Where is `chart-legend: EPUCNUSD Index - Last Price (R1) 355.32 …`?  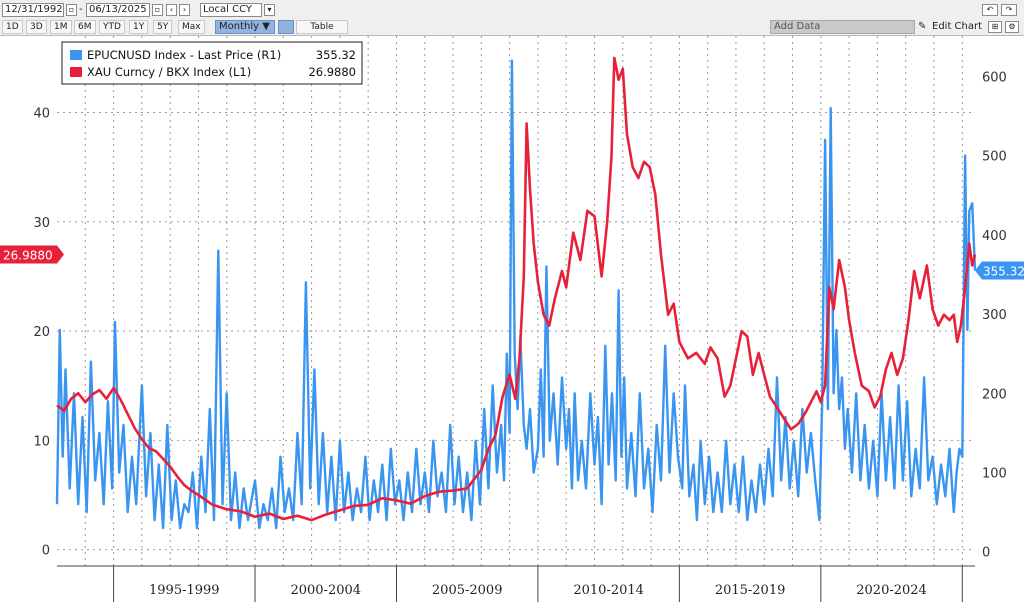 chart-legend: EPUCNUSD Index - Last Price (R1) 355.32 … is located at coordinates (212, 63).